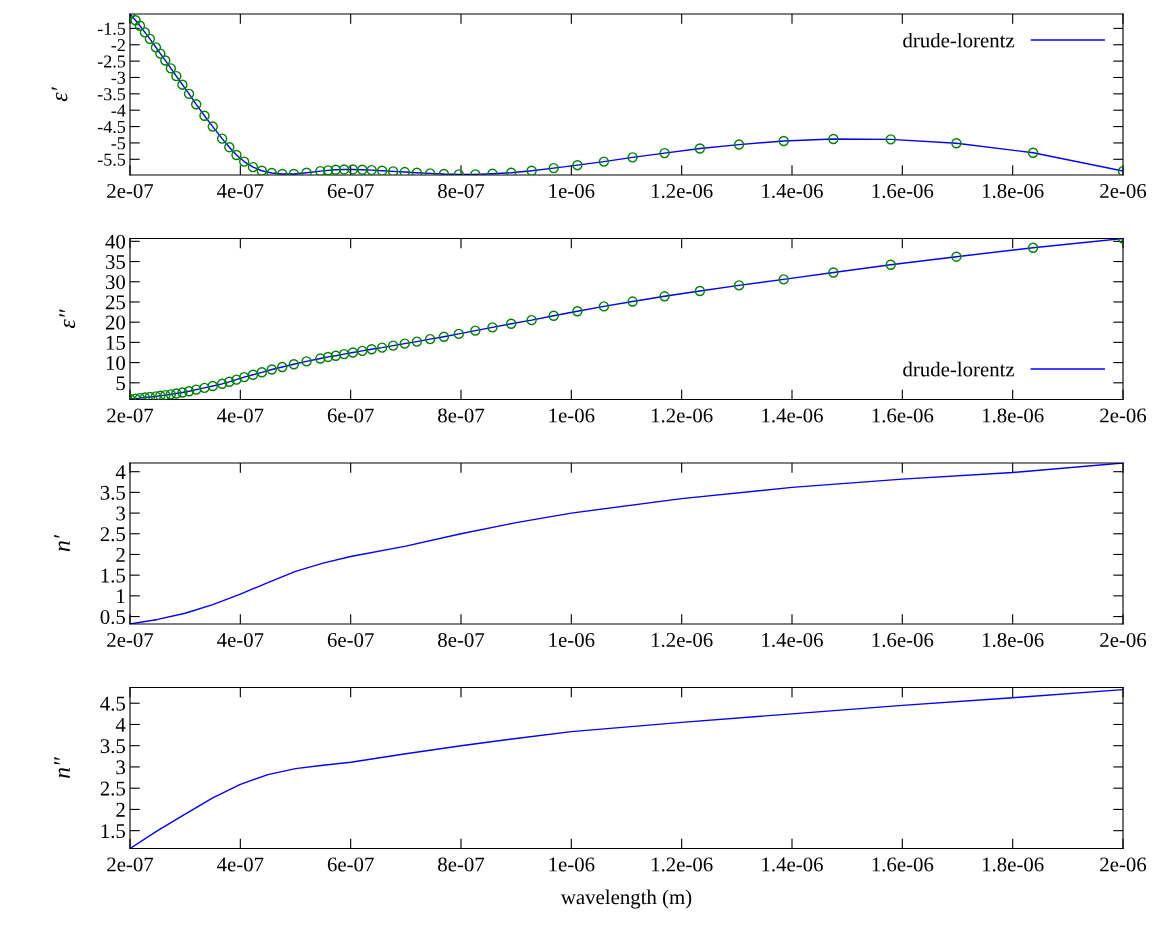 This screenshot has height=927, width=1156. Describe the element at coordinates (118, 77) in the screenshot. I see `y-tick-label: -3` at that location.